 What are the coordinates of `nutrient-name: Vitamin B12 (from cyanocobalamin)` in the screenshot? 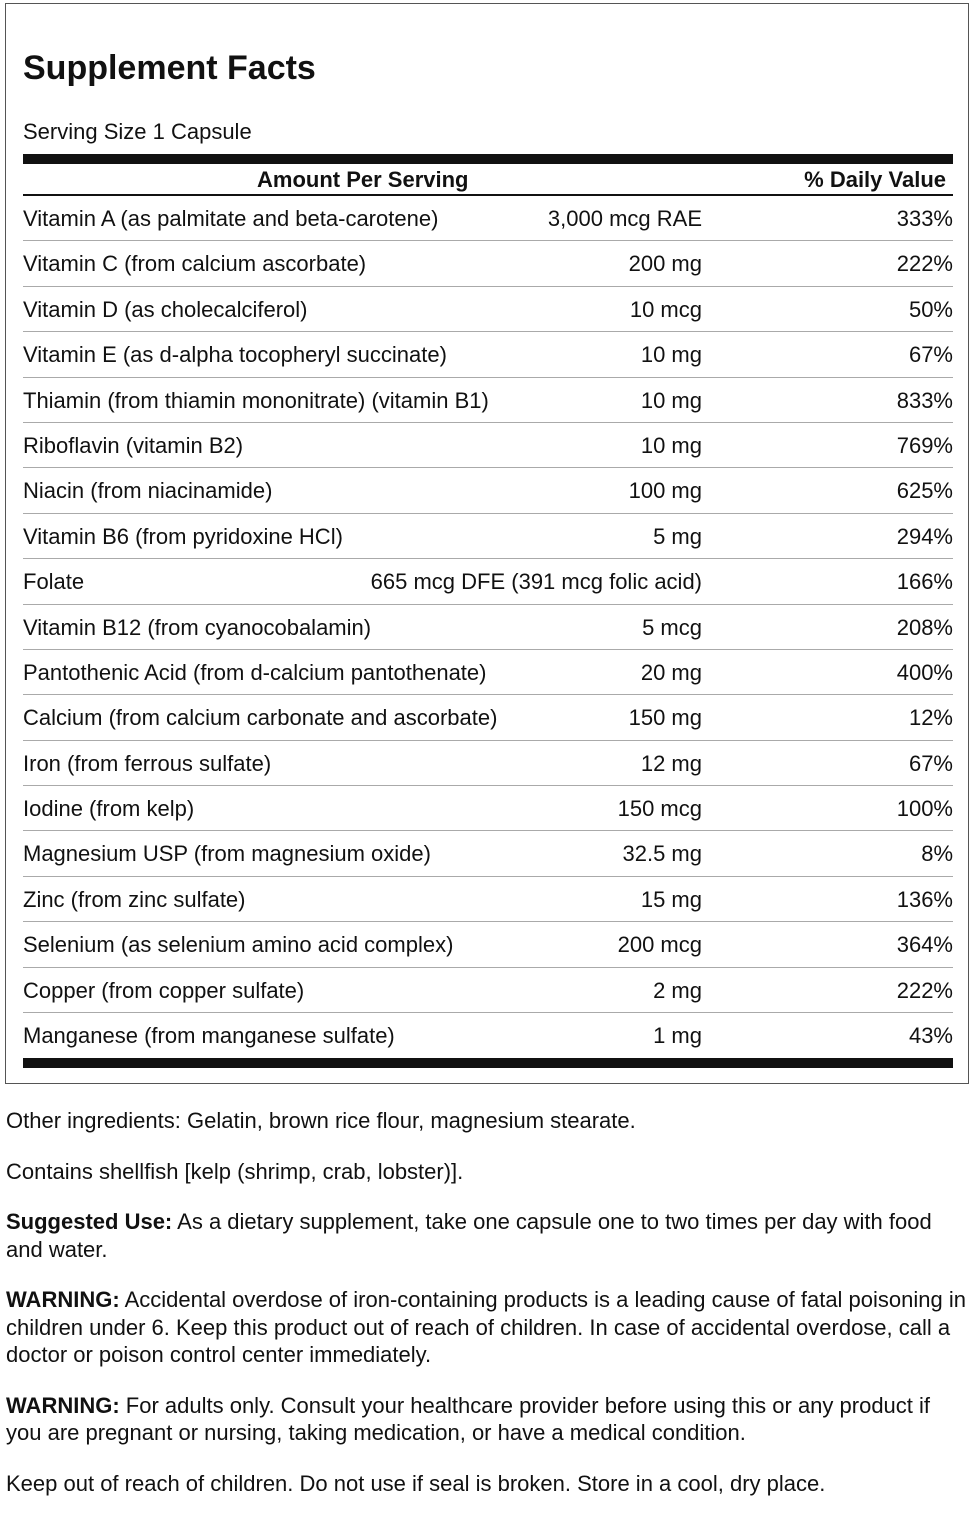 It's located at (197, 627).